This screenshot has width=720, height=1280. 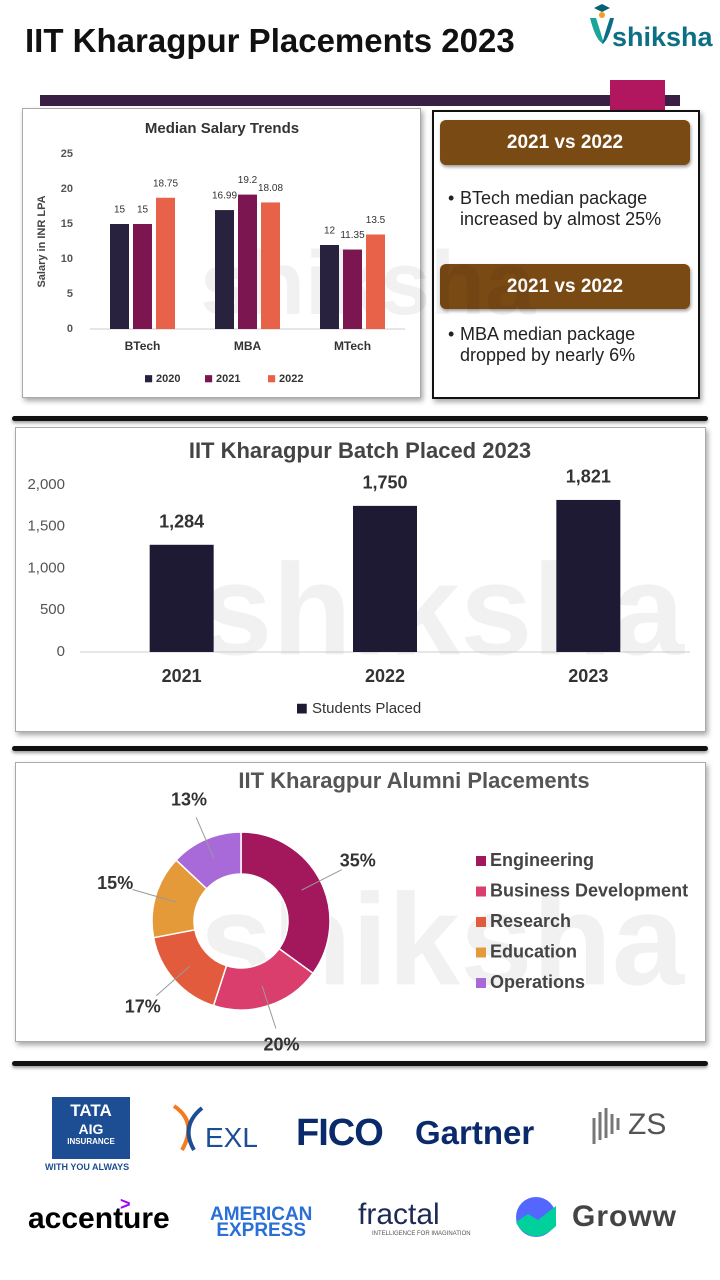 I want to click on salary-panel, so click(x=221, y=253).